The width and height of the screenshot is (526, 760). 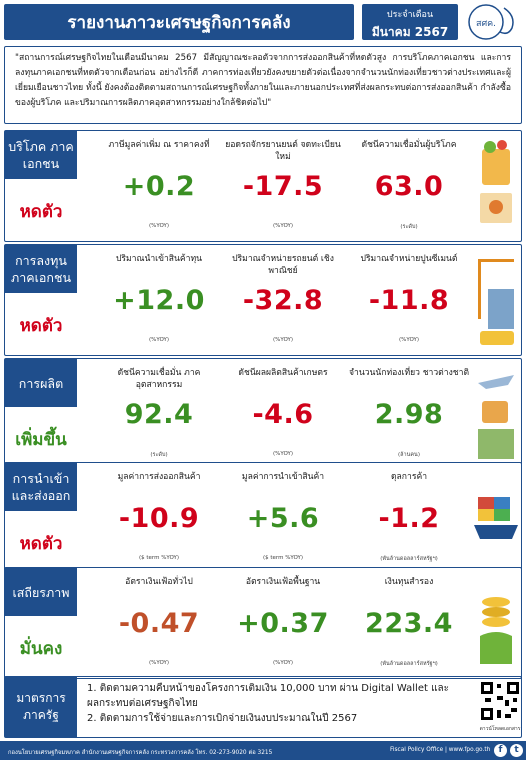 I want to click on metric-value: +12.0, so click(x=159, y=300).